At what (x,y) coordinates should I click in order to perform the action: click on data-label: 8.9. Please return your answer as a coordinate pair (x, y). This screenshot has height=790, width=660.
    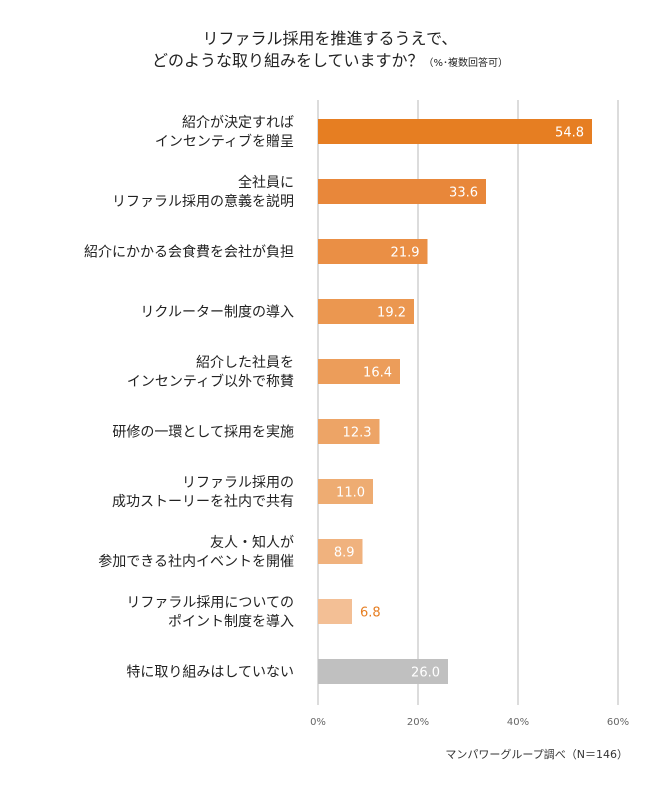
    Looking at the image, I should click on (344, 553).